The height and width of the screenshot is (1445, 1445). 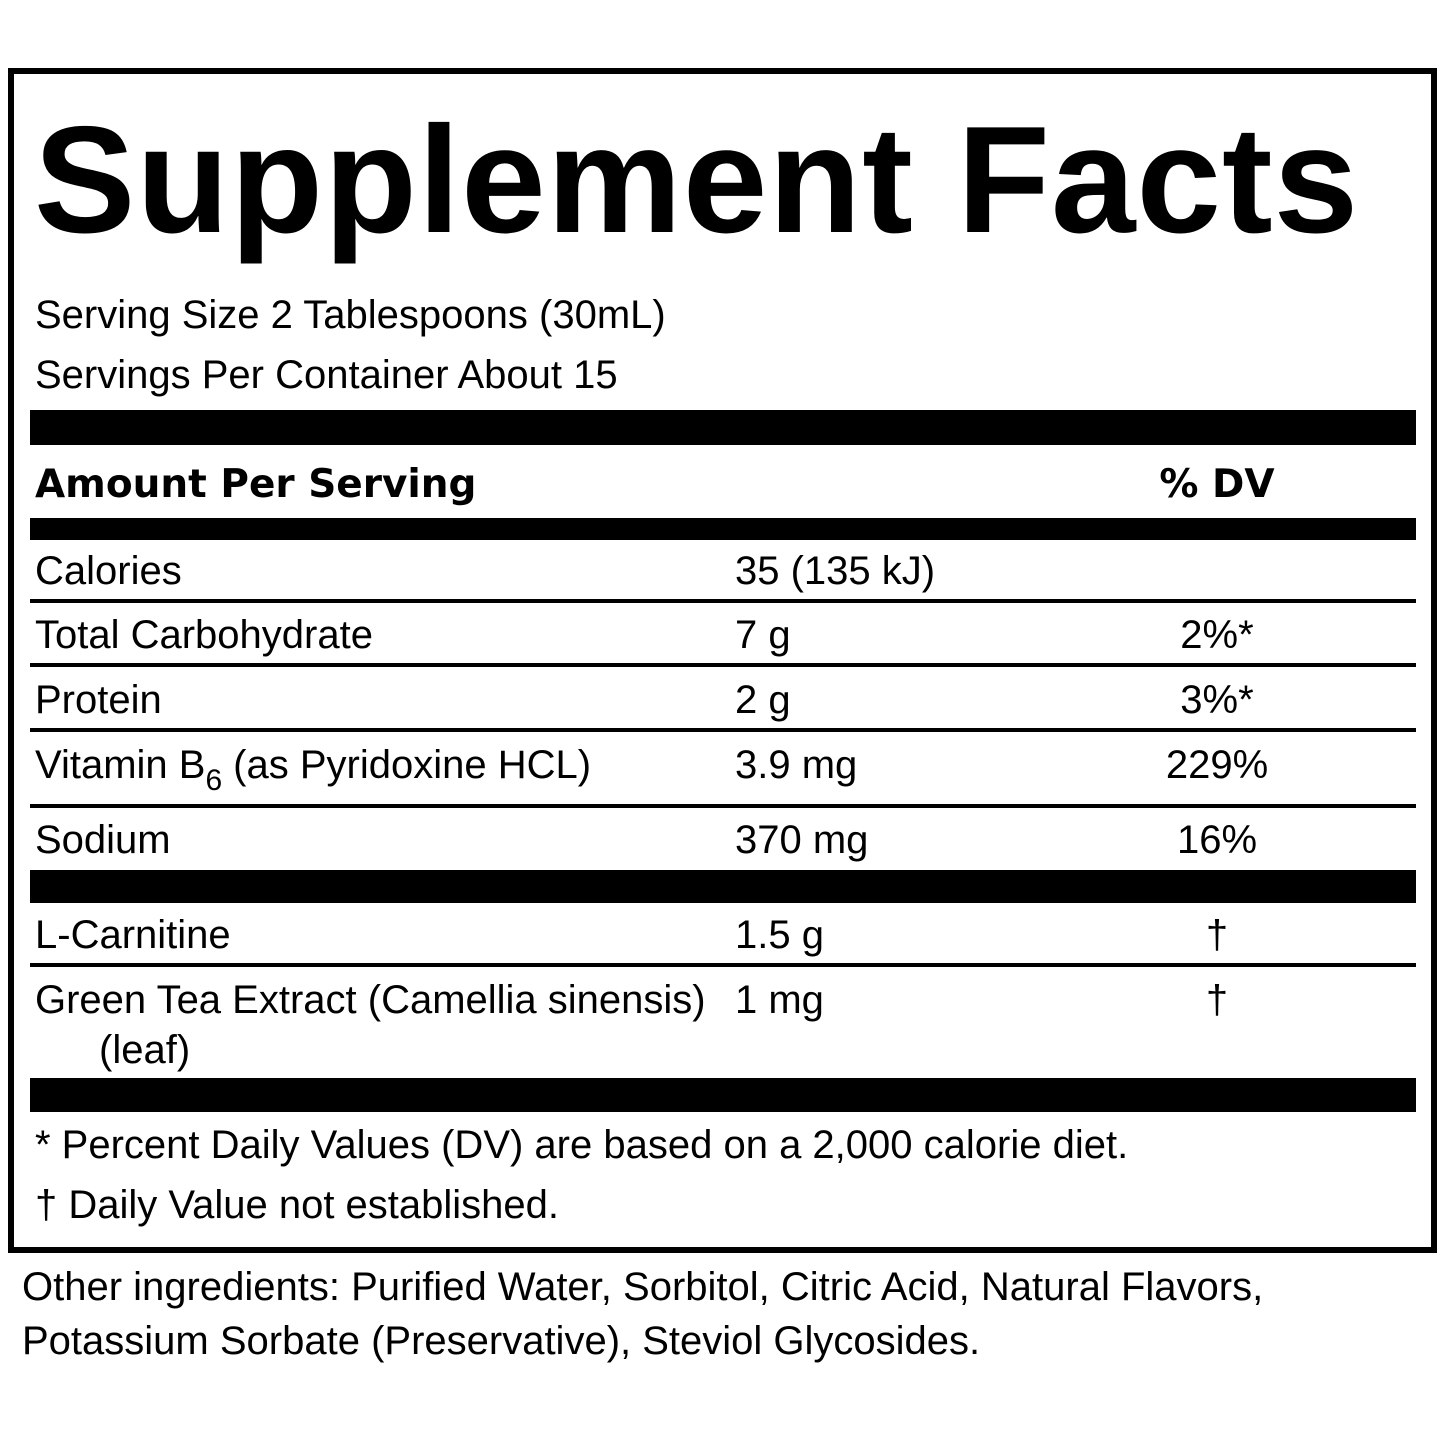 What do you see at coordinates (1217, 840) in the screenshot?
I see `row-dv: 16%` at bounding box center [1217, 840].